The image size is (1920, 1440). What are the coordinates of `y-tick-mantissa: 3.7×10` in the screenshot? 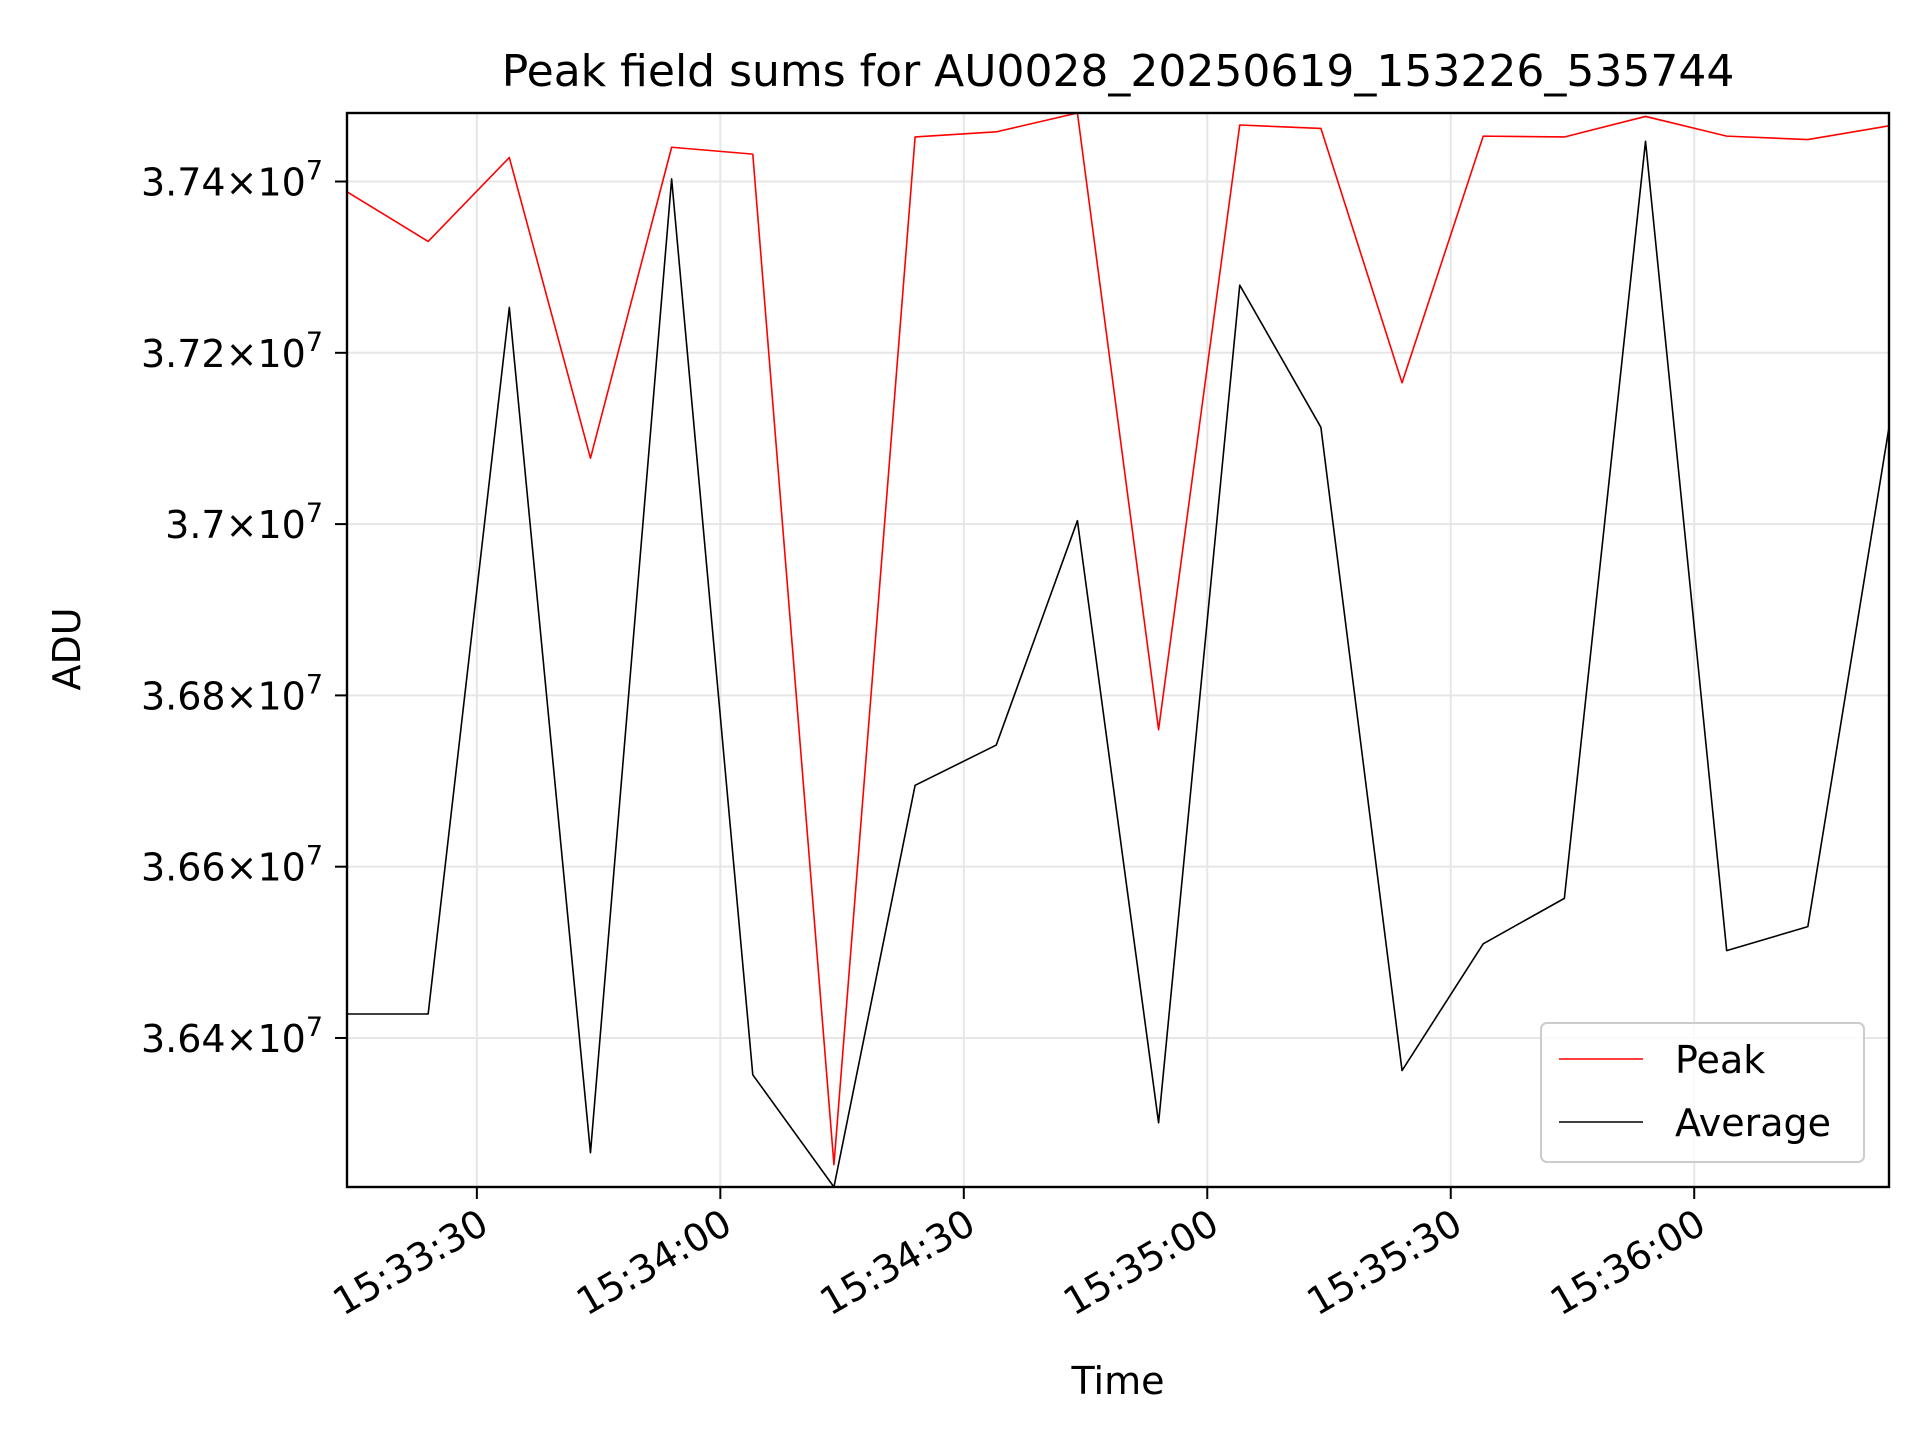 It's located at (235, 525).